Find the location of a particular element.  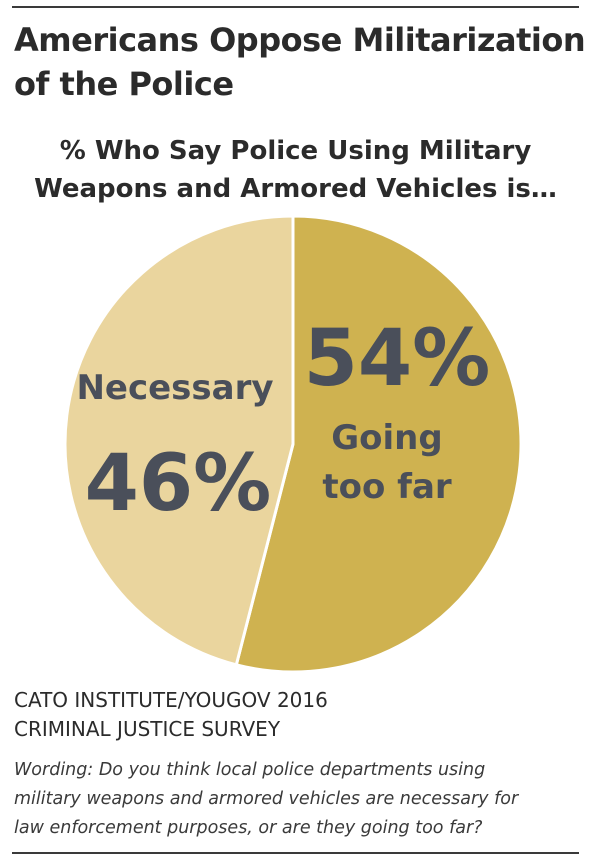

pie-category-label-going-too-far-2: too far is located at coordinates (387, 487).